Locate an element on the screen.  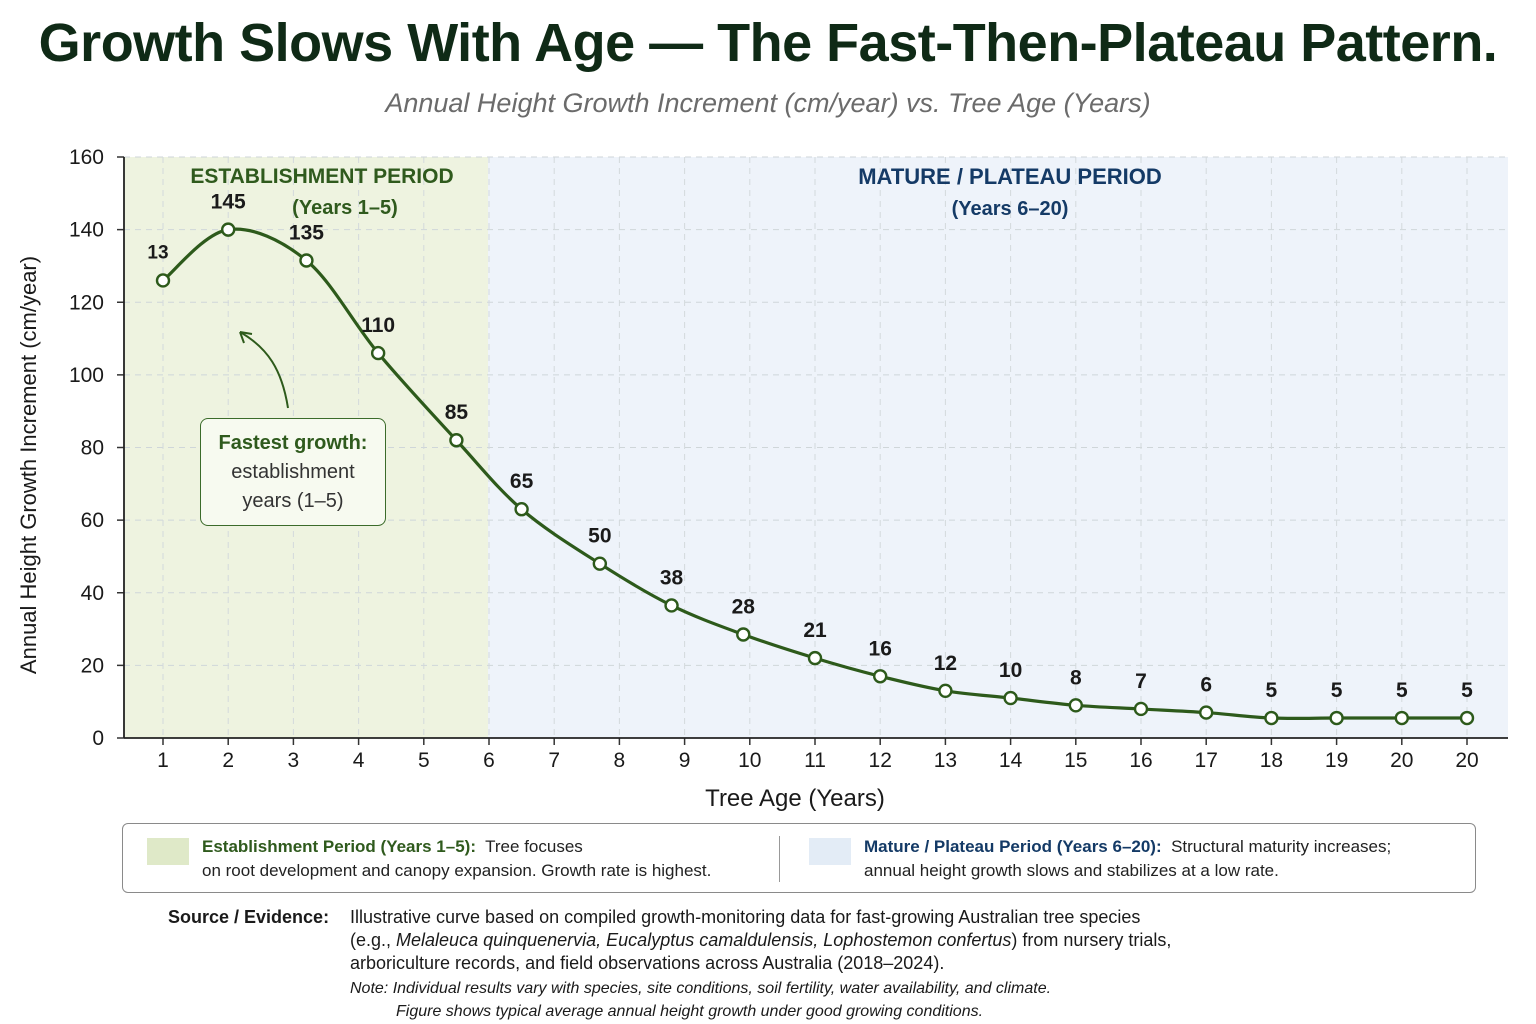
x-tick-label: 9 is located at coordinates (685, 760).